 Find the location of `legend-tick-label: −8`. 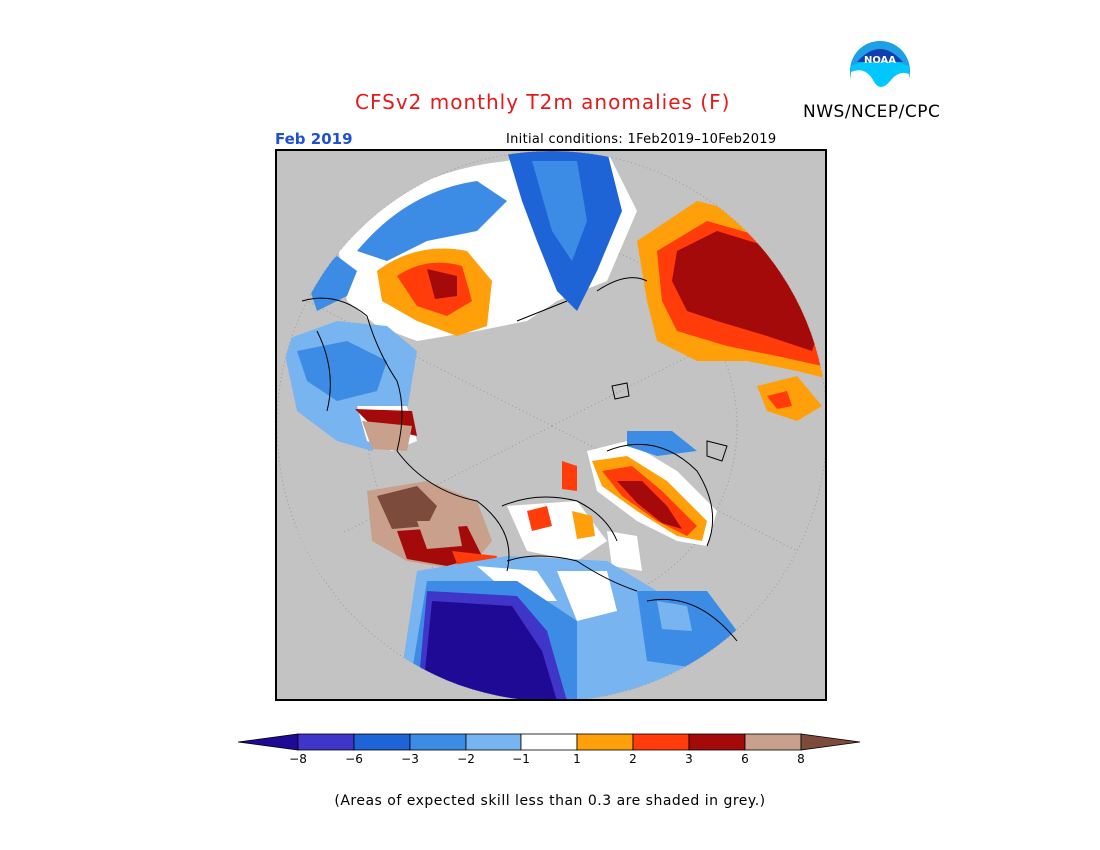

legend-tick-label: −8 is located at coordinates (298, 759).